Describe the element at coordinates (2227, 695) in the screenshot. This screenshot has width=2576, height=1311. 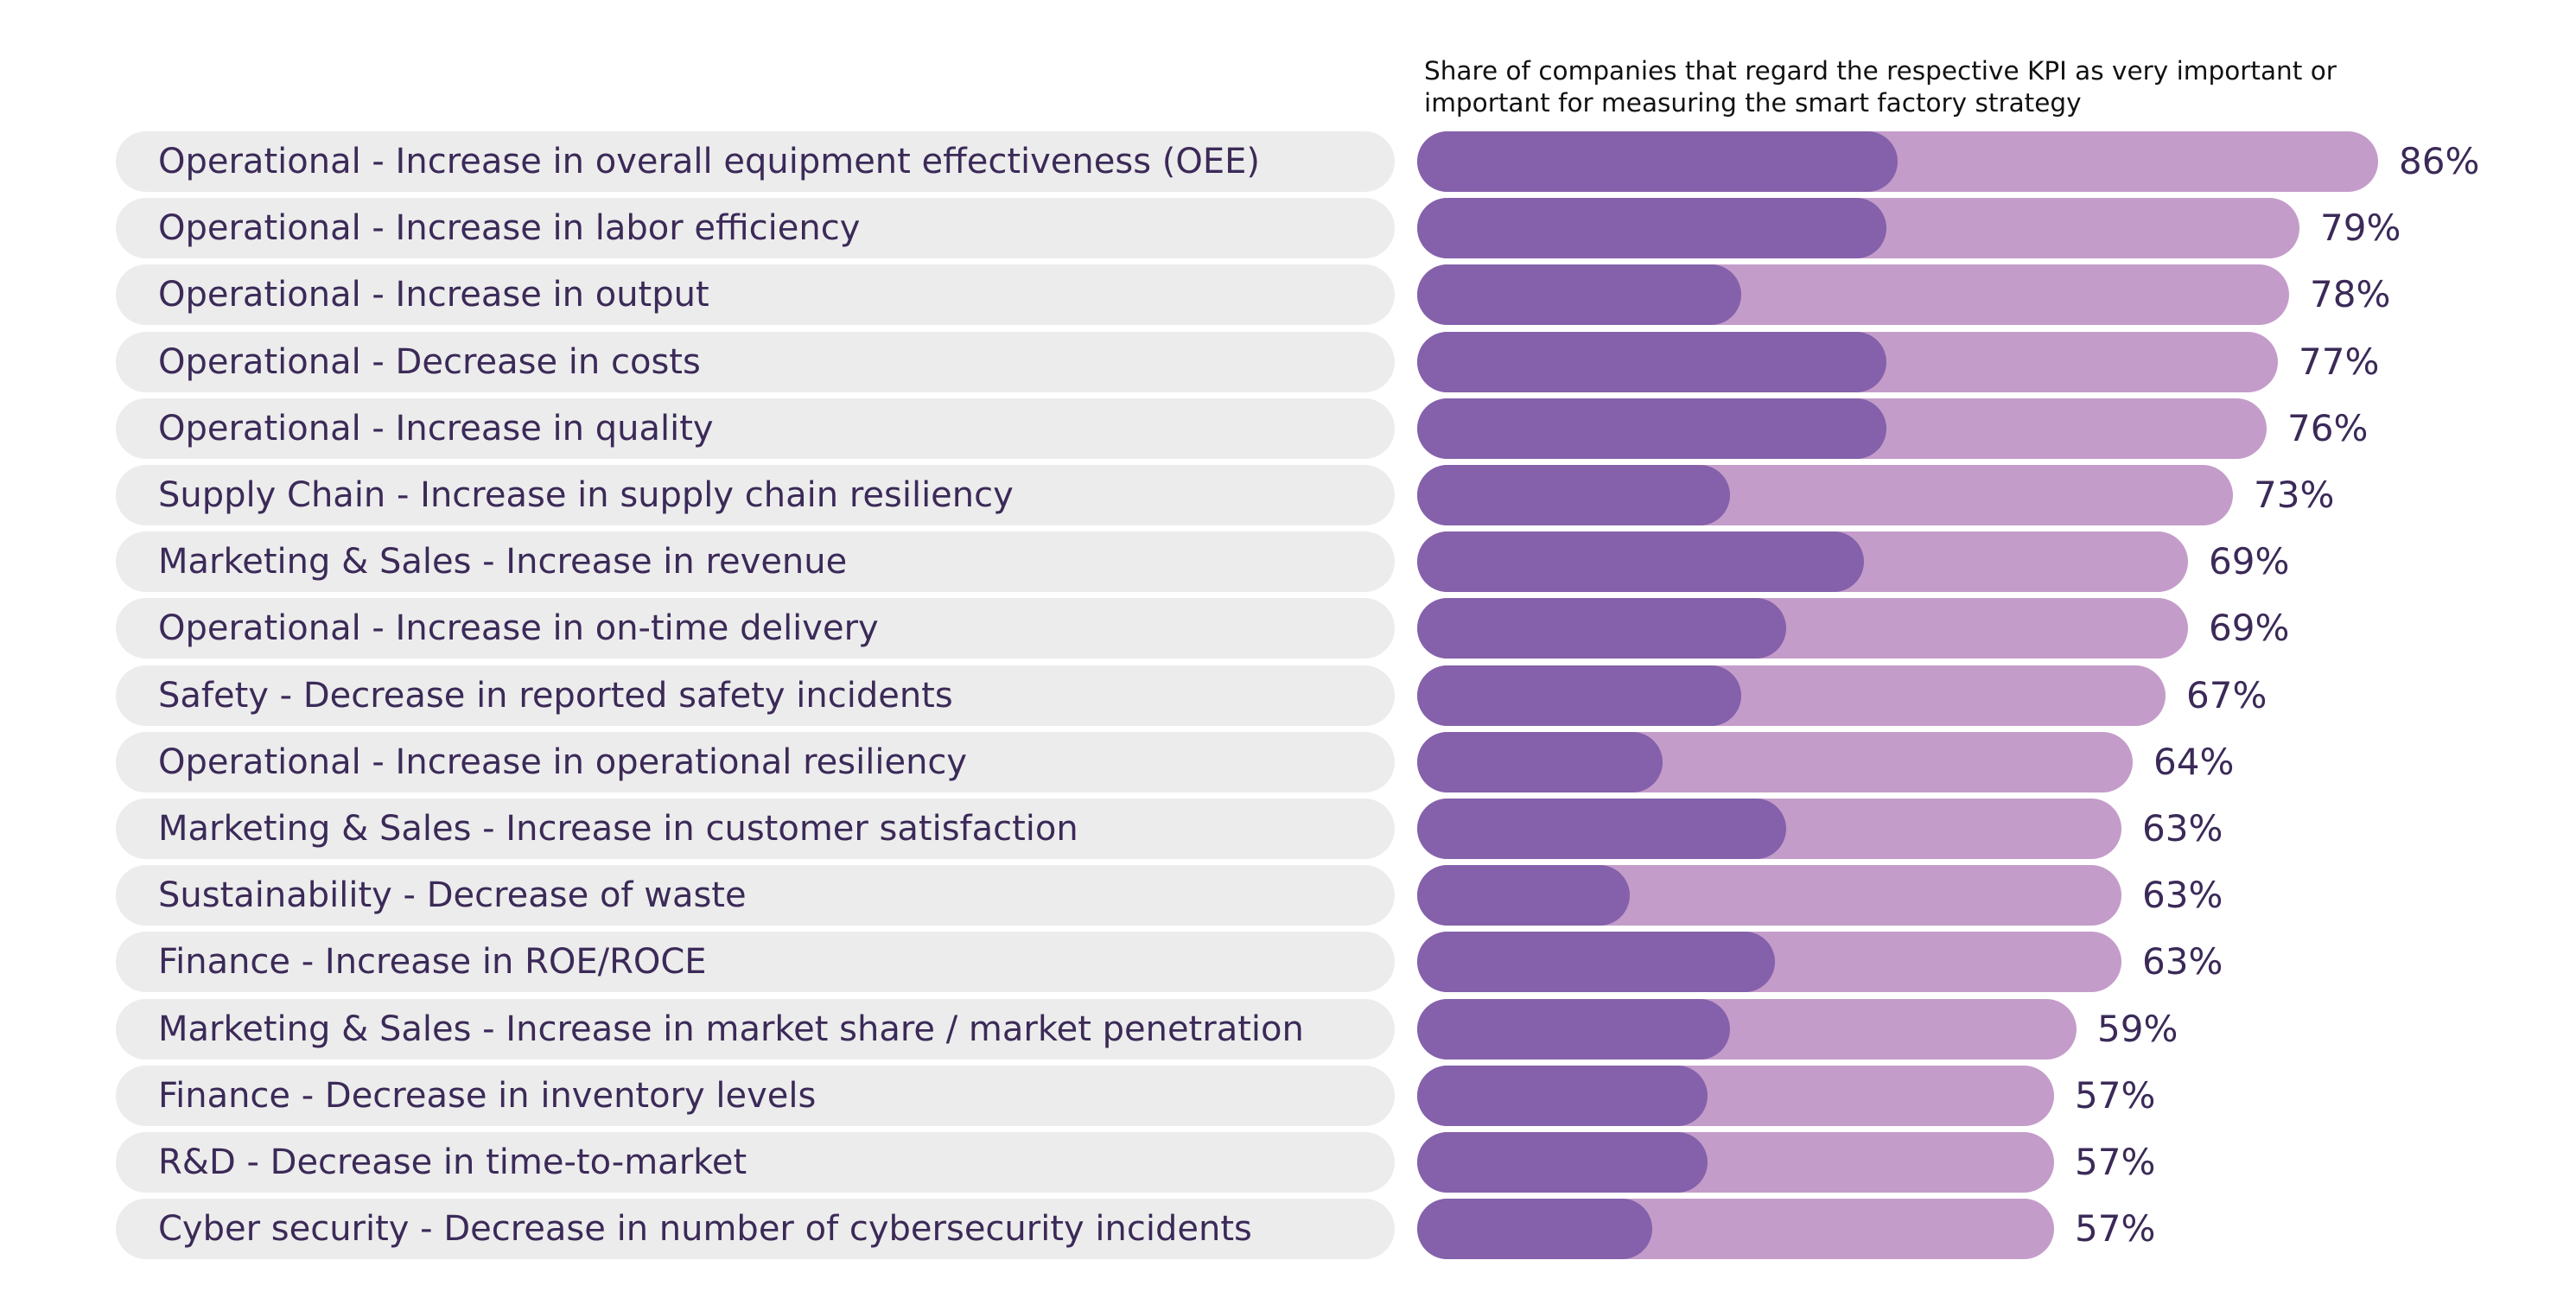
I see `value-label: 67%` at that location.